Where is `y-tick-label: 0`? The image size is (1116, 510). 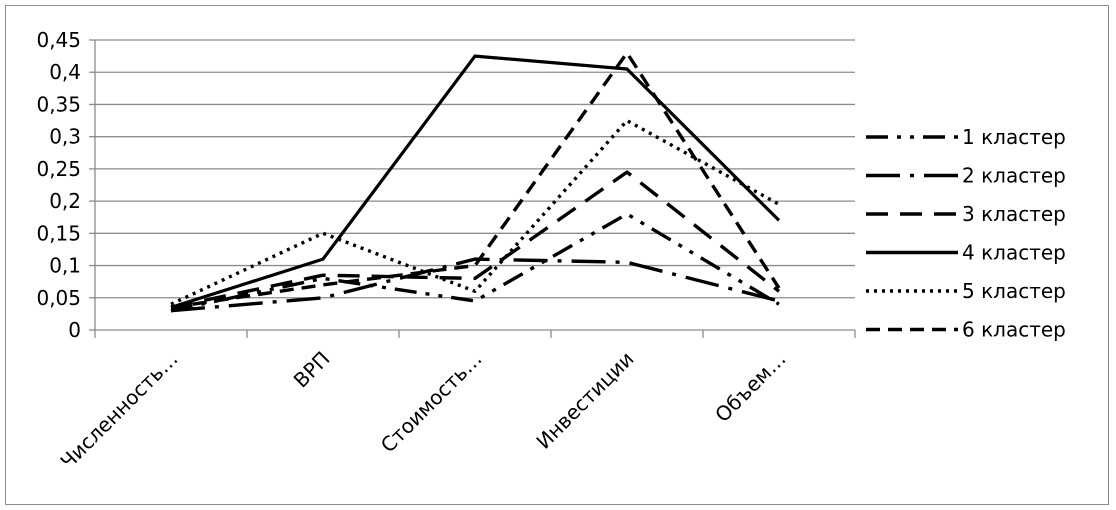 y-tick-label: 0 is located at coordinates (74, 330).